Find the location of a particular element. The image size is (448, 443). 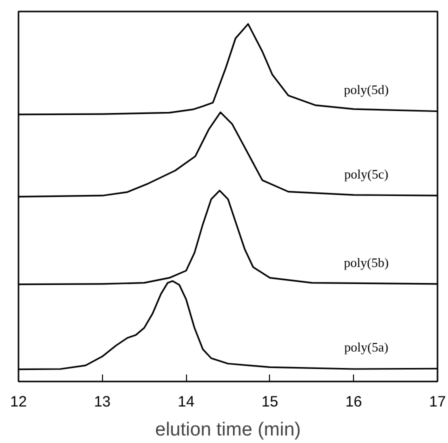

x-axis-title: elution time (min) is located at coordinates (228, 430).